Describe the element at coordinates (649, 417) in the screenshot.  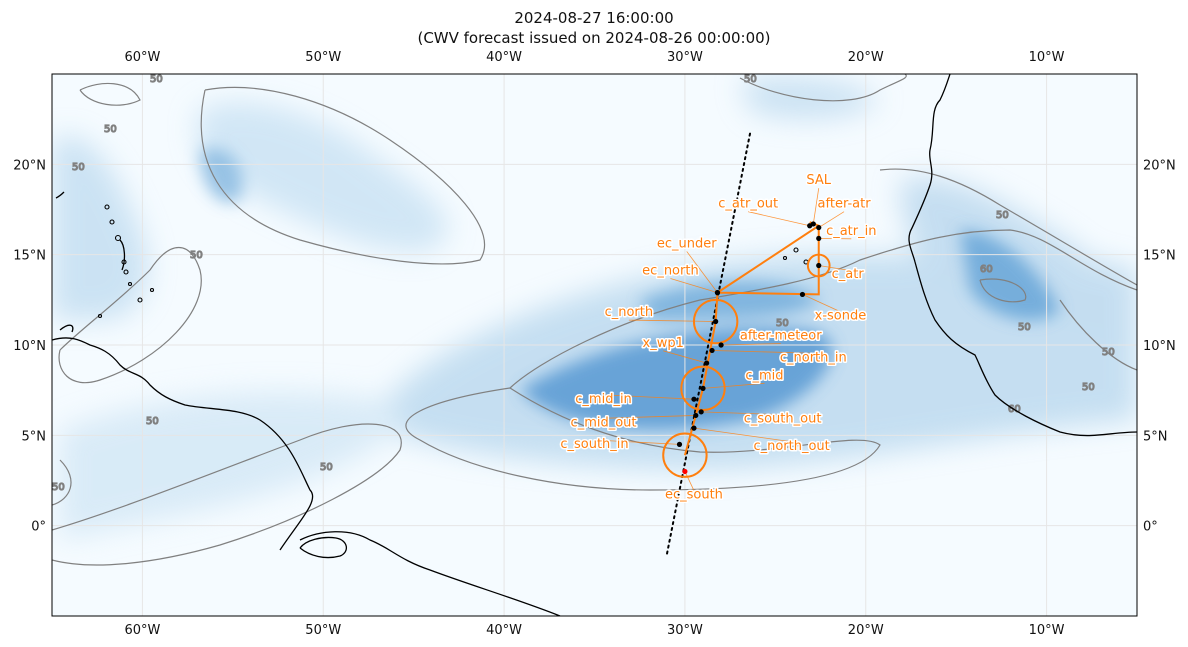
I see `leader-c-mid-out` at that location.